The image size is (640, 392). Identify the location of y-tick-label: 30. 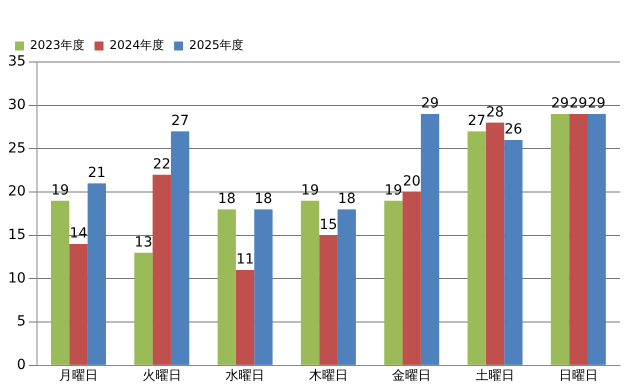
(17, 104).